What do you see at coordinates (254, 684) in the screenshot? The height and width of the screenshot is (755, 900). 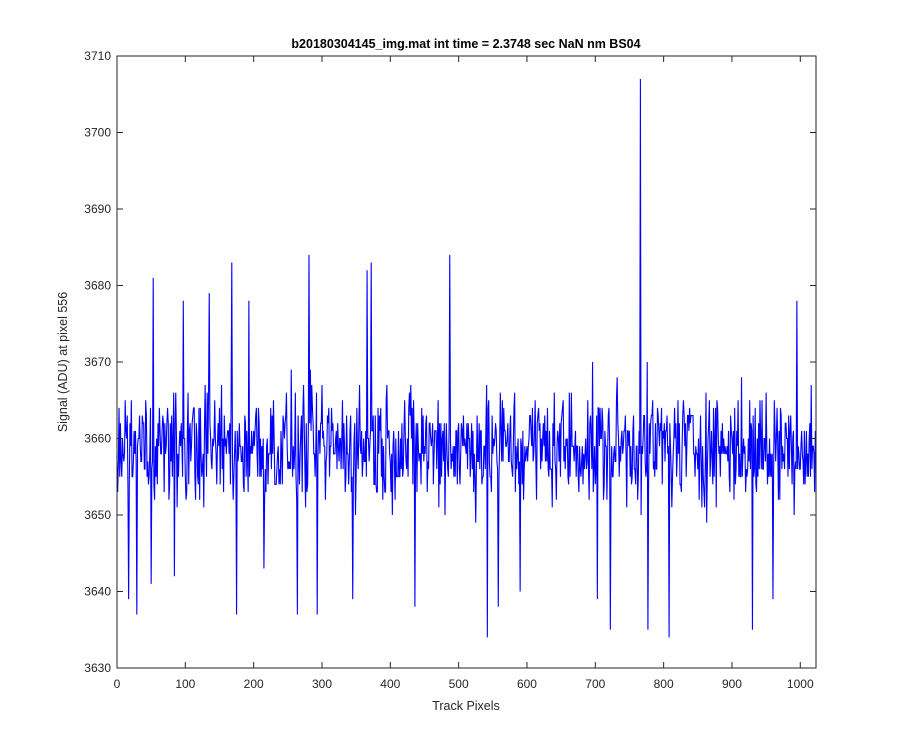 I see `x-tick-label: 200` at bounding box center [254, 684].